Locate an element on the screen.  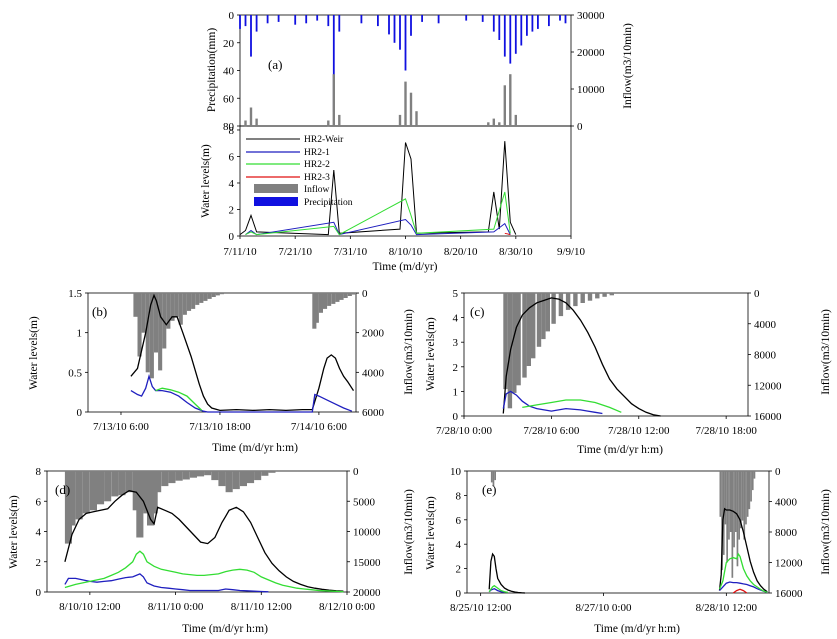
y2-tick-label: 8000 is located at coordinates (765, 356).